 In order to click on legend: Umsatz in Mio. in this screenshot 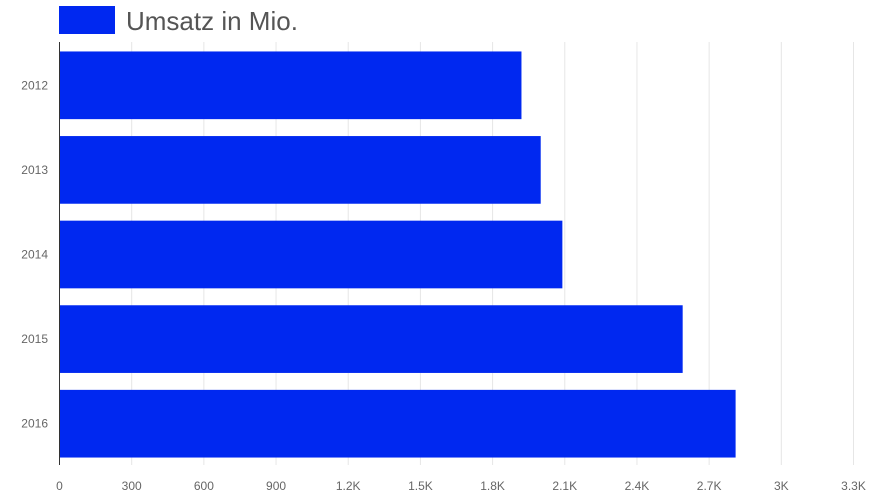, I will do `click(178, 21)`.